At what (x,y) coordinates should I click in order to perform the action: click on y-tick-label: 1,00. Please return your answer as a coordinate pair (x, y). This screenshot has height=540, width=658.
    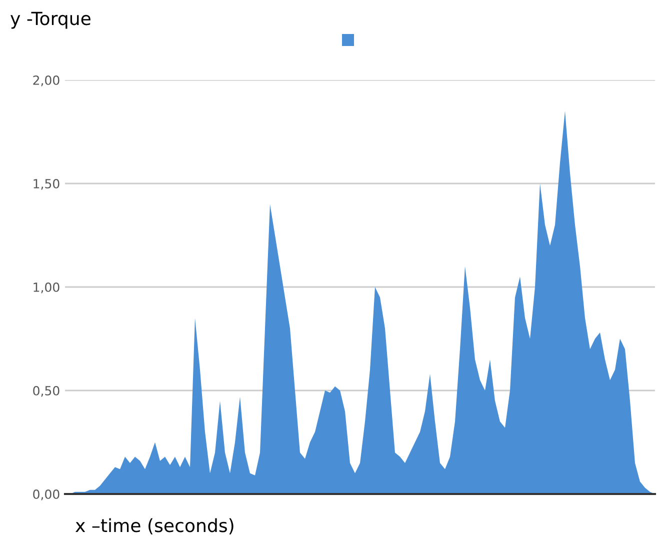
    Looking at the image, I should click on (47, 288).